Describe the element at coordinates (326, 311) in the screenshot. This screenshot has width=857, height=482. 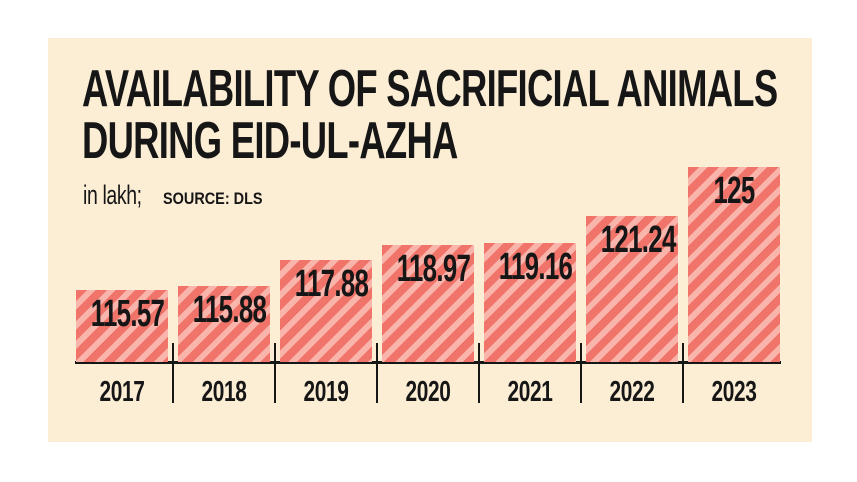
I see `bar-2019` at that location.